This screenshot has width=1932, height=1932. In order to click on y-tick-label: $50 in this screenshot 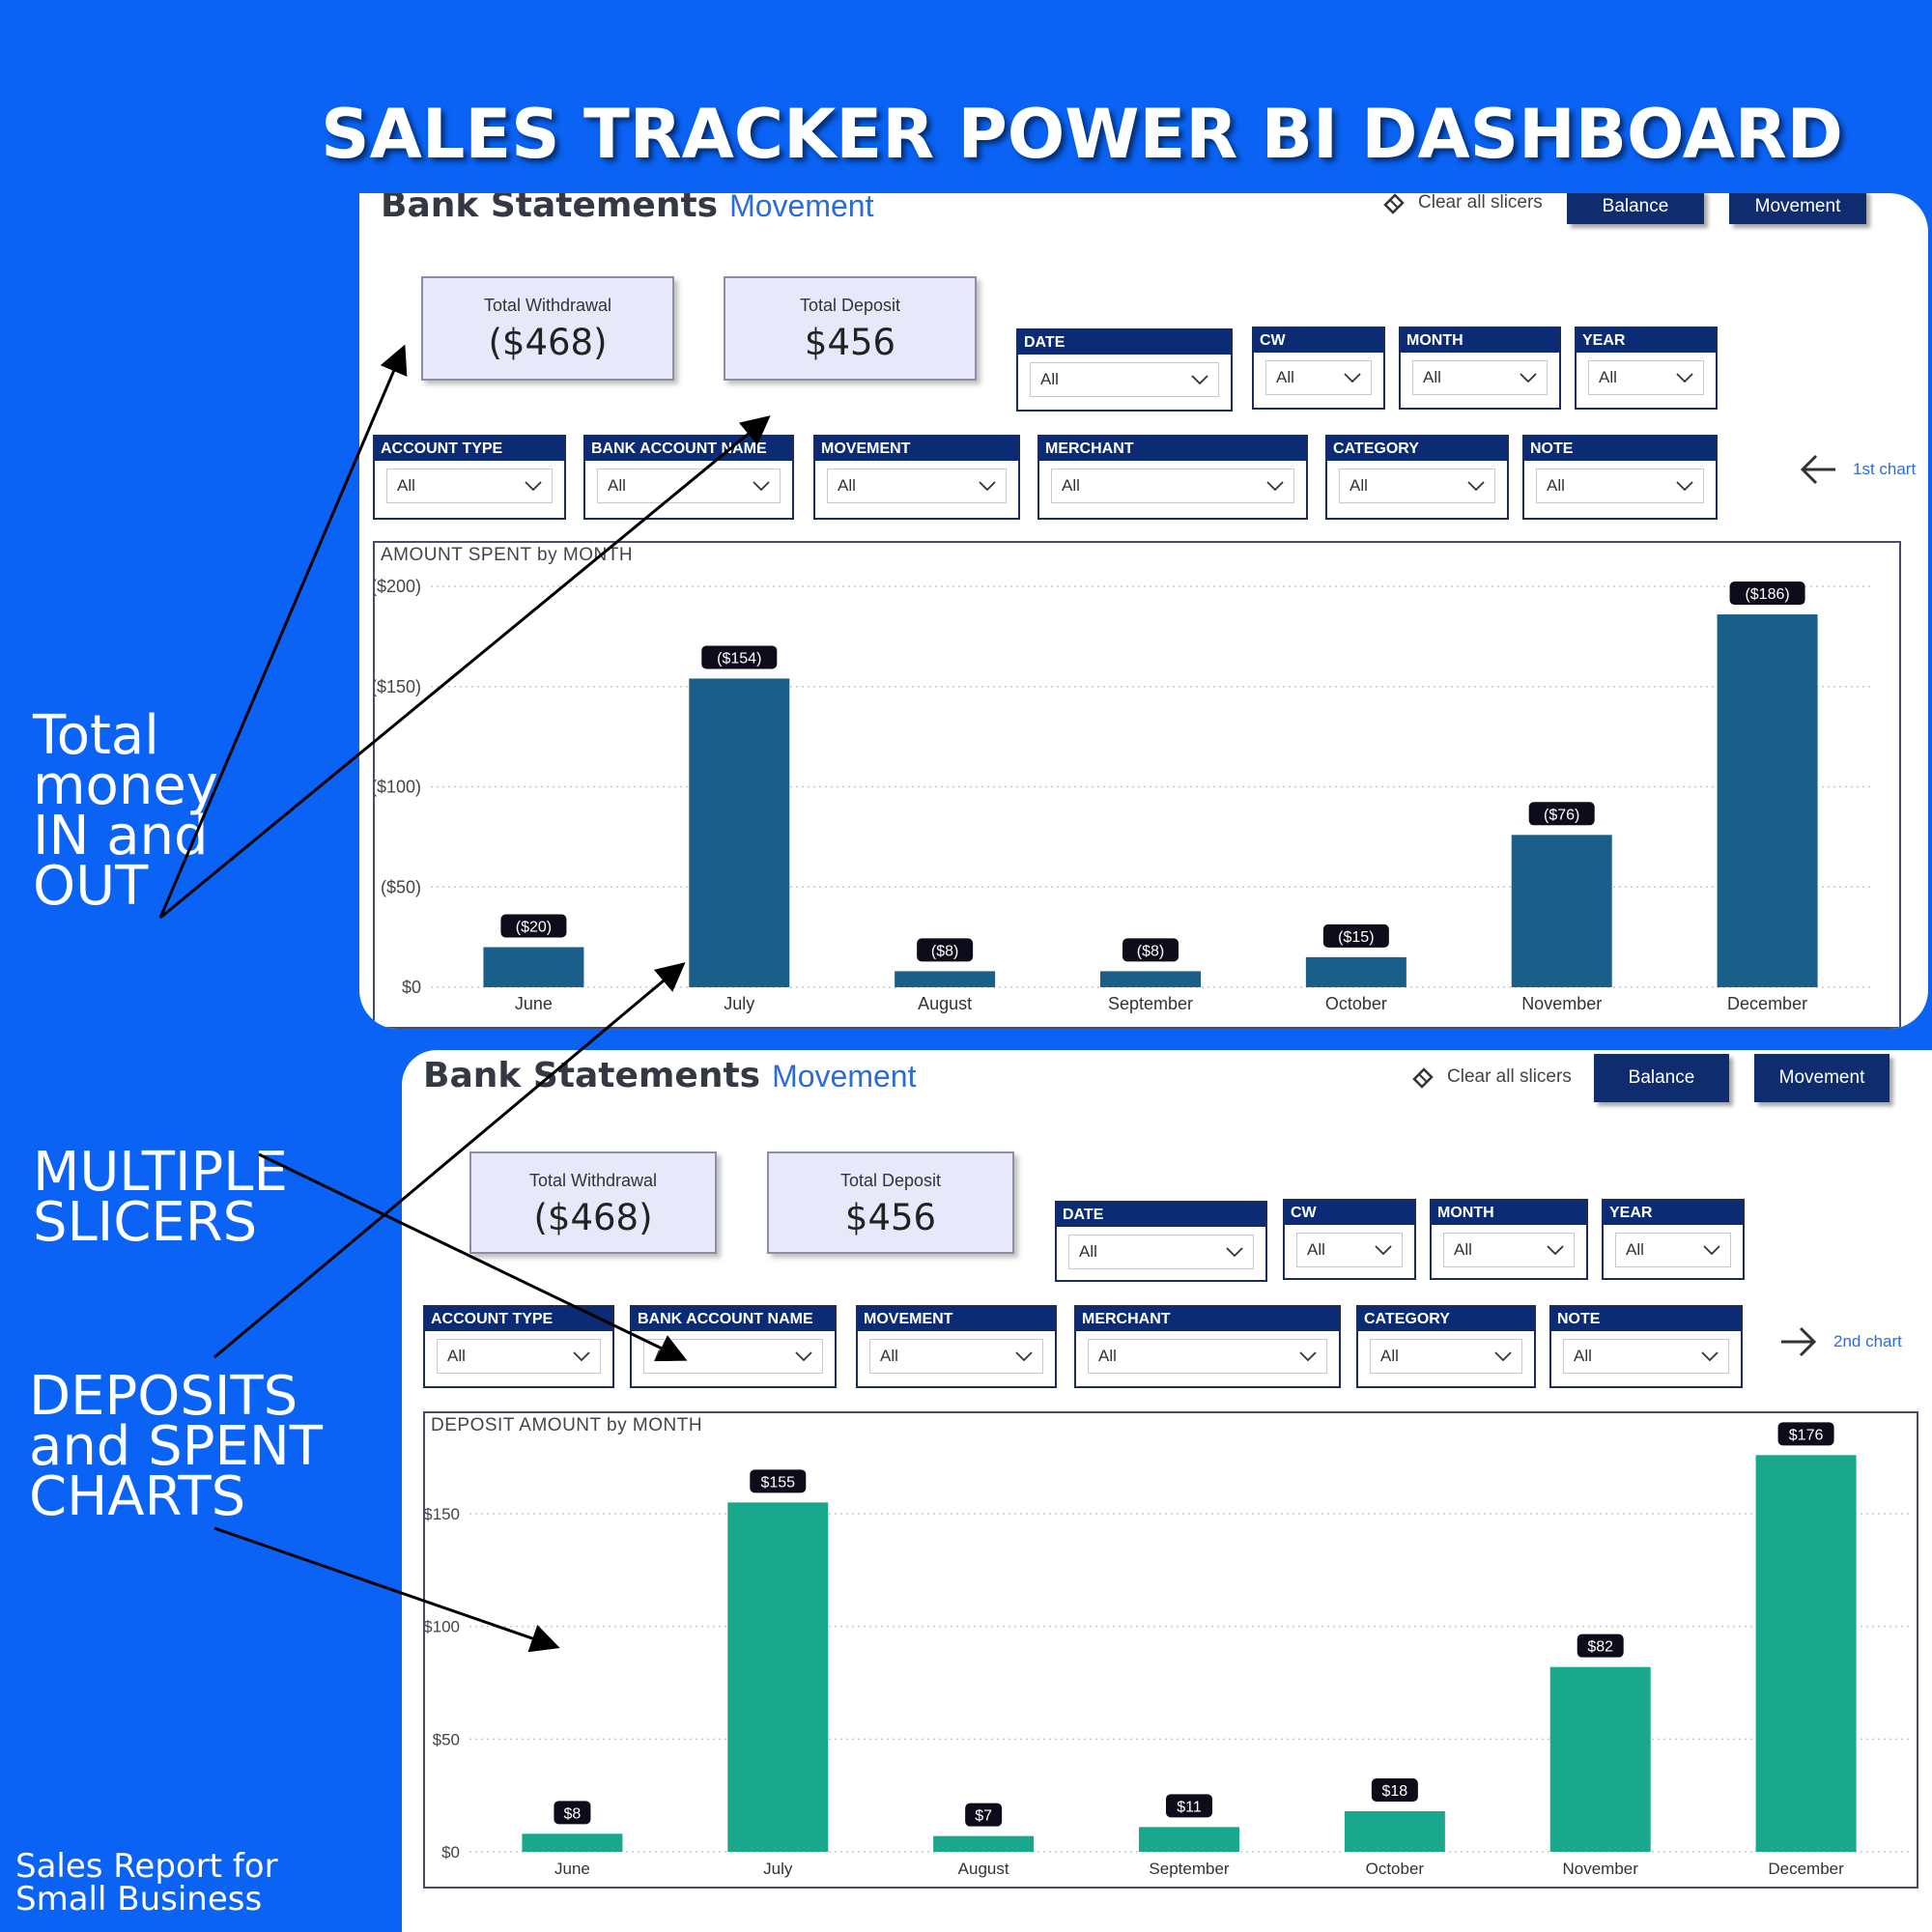, I will do `click(446, 1739)`.